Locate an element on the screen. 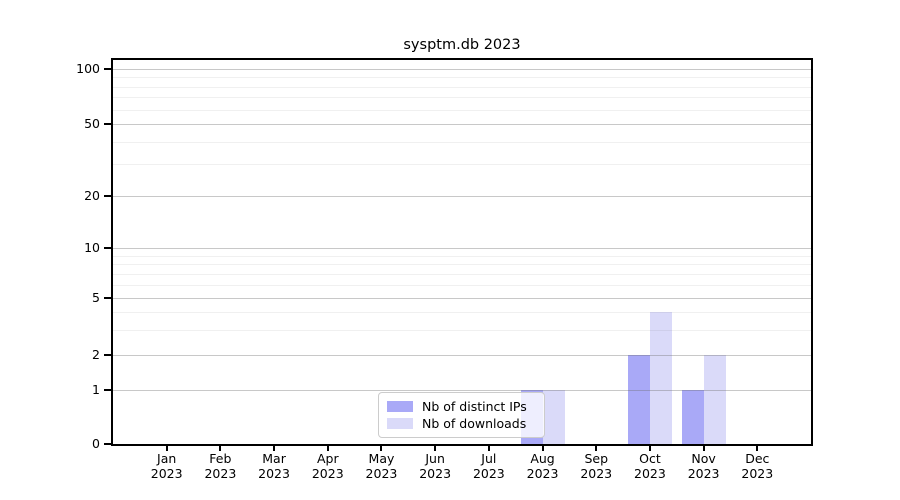  x-tick-label: Aug 2023 is located at coordinates (542, 465).